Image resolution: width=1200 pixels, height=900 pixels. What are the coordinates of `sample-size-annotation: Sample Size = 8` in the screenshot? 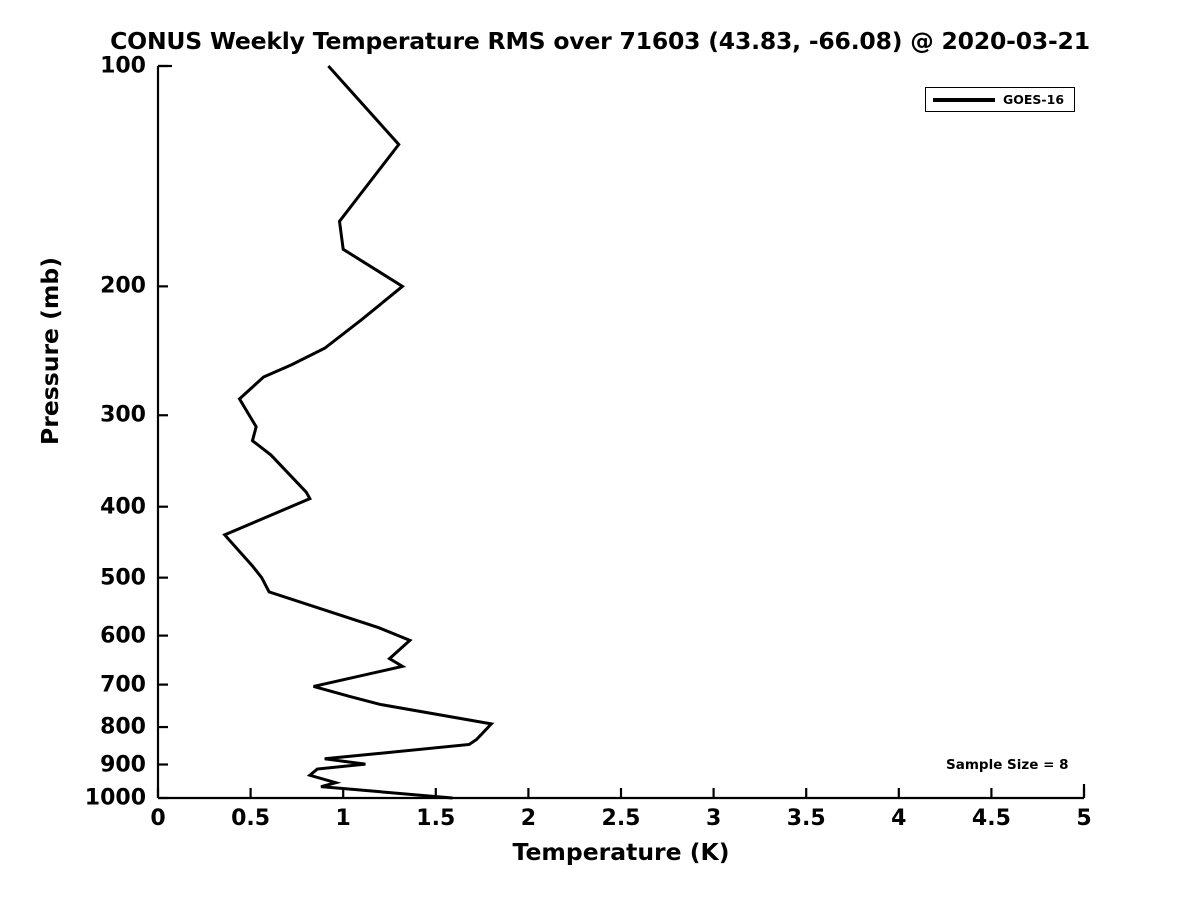 It's located at (1007, 765).